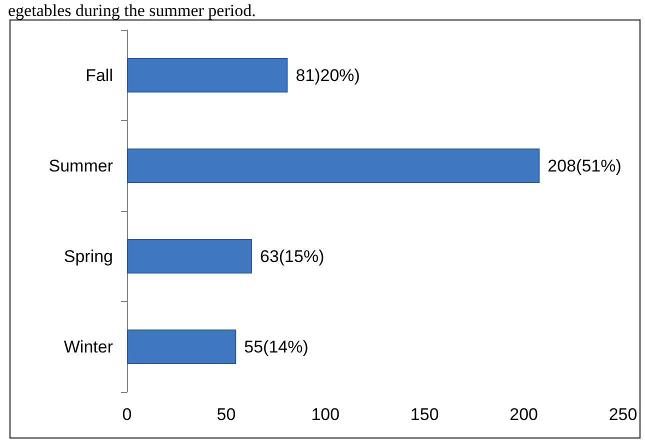  What do you see at coordinates (328, 75) in the screenshot?
I see `data-label: 81)20%)` at bounding box center [328, 75].